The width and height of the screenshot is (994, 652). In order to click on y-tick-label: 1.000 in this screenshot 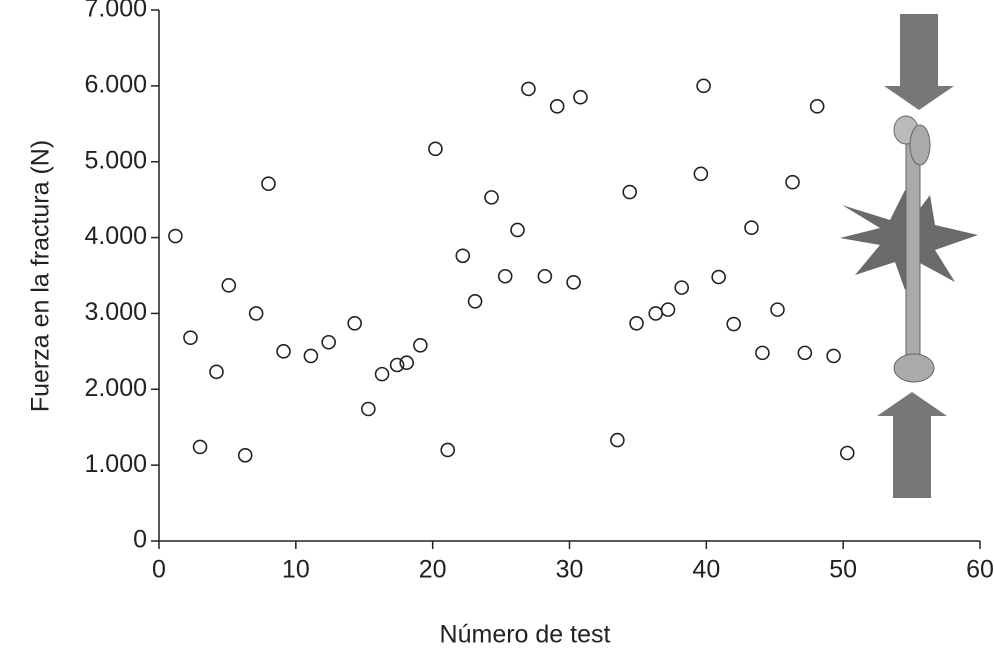, I will do `click(115, 464)`.